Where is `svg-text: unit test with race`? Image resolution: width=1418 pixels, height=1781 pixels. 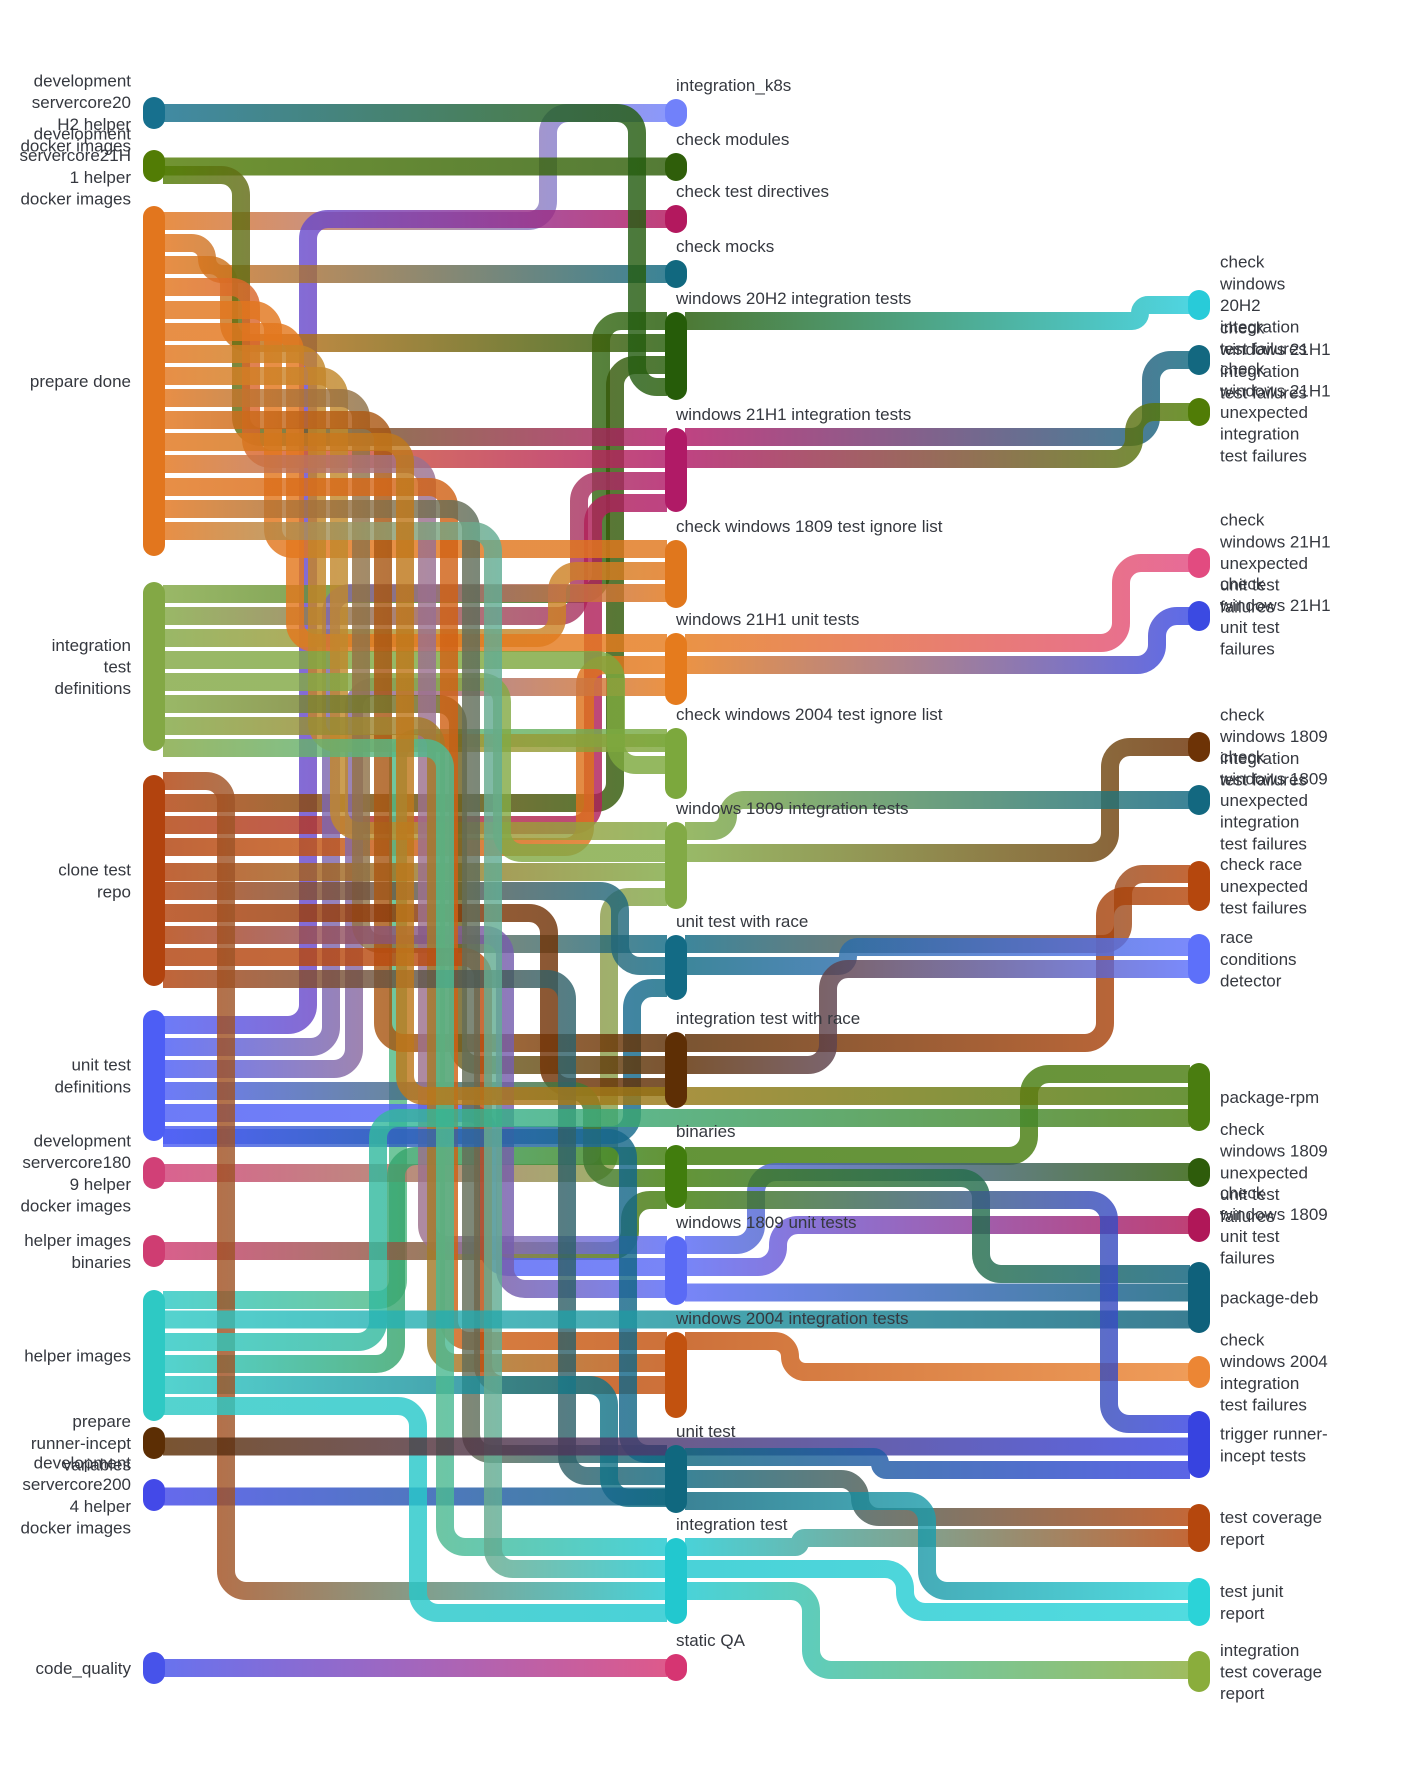 svg-text: unit test with race is located at coordinates (742, 921).